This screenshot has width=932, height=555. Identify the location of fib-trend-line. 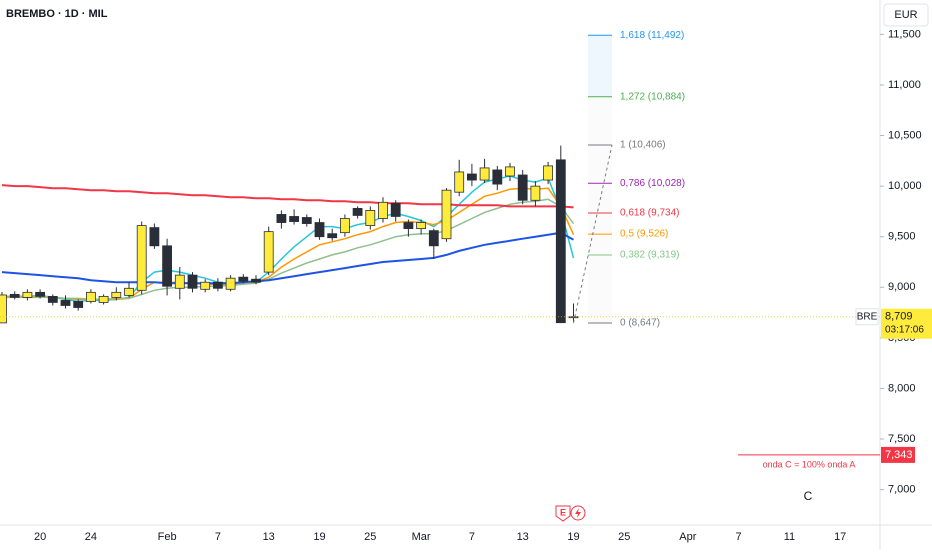
(593, 234).